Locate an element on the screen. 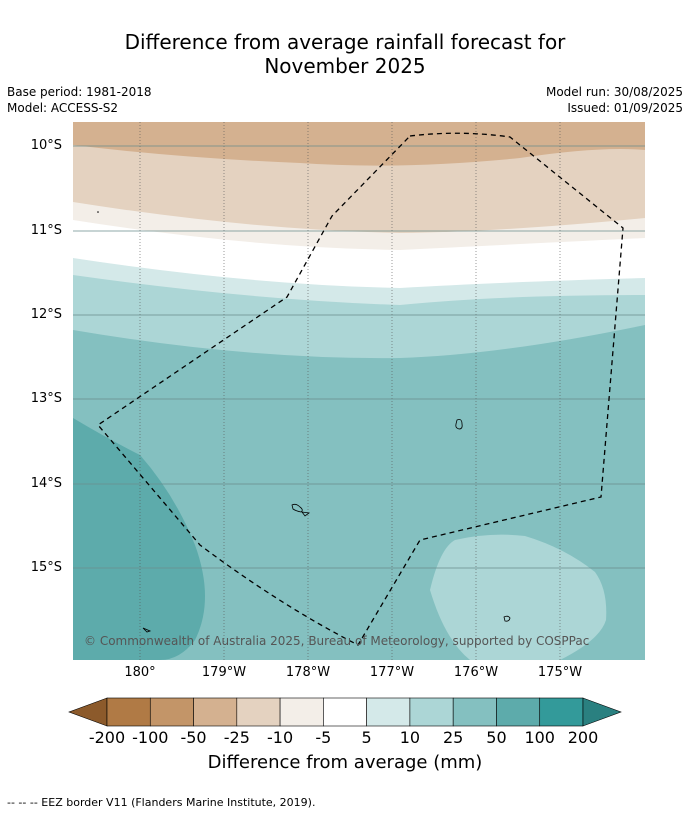  colorbar-tick-label: 50 is located at coordinates (496, 737).